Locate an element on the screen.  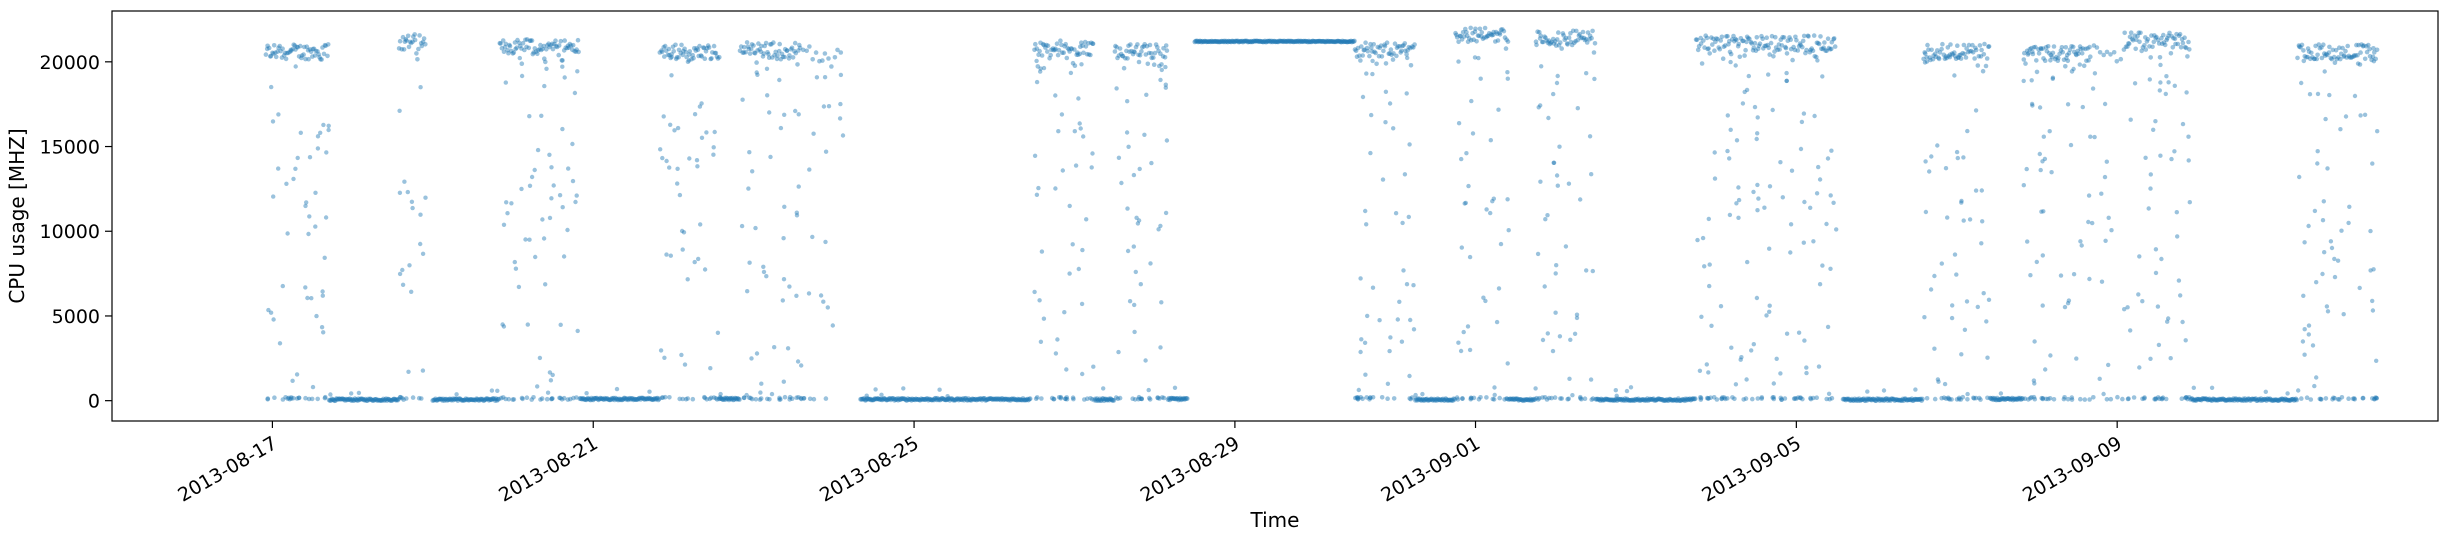
data-point-2067 is located at coordinates (1699, 46).